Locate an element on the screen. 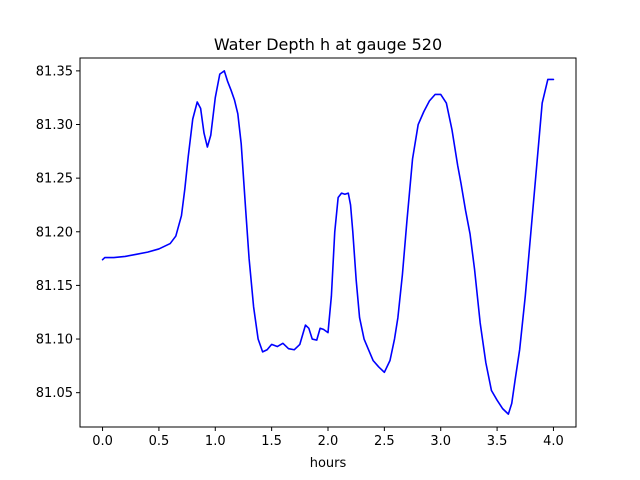 This screenshot has width=640, height=480. y-tick-label: 81.05 is located at coordinates (54, 393).